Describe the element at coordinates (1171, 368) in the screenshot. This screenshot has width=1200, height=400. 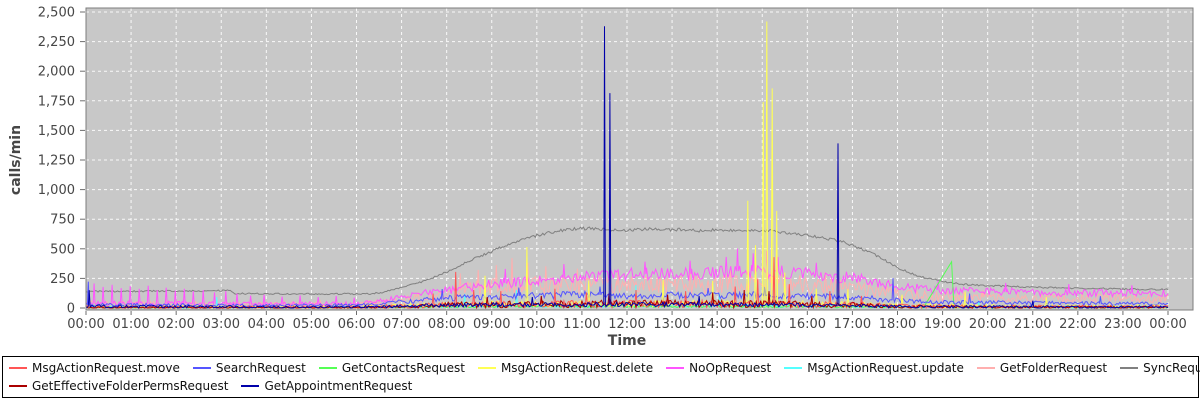
I see `legend-label: SyncRequest` at that location.